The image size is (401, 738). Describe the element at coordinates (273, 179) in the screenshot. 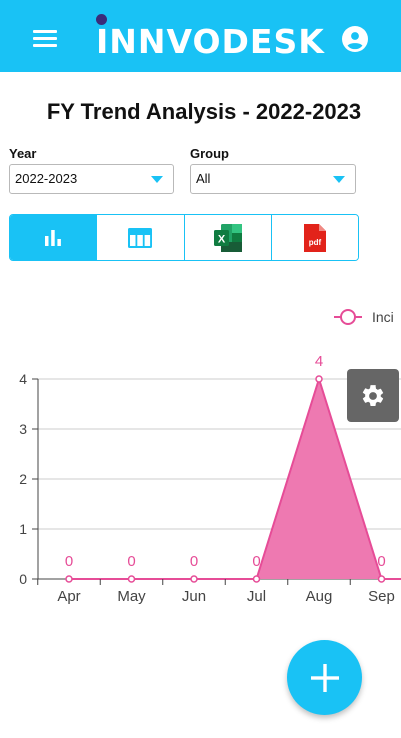

I see `group-select: All` at that location.